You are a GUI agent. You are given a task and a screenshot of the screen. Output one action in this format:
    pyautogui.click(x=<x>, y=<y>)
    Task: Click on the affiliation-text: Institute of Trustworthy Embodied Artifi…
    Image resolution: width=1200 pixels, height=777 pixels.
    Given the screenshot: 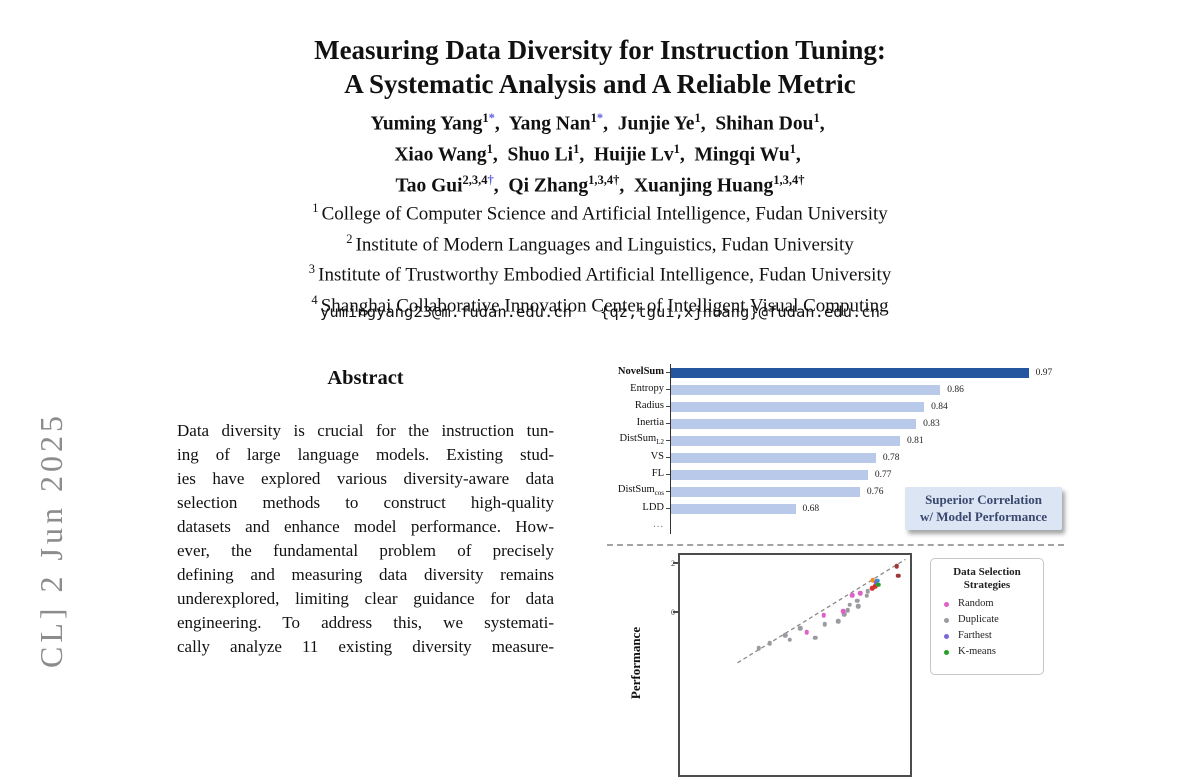 What is the action you would take?
    pyautogui.click(x=605, y=275)
    